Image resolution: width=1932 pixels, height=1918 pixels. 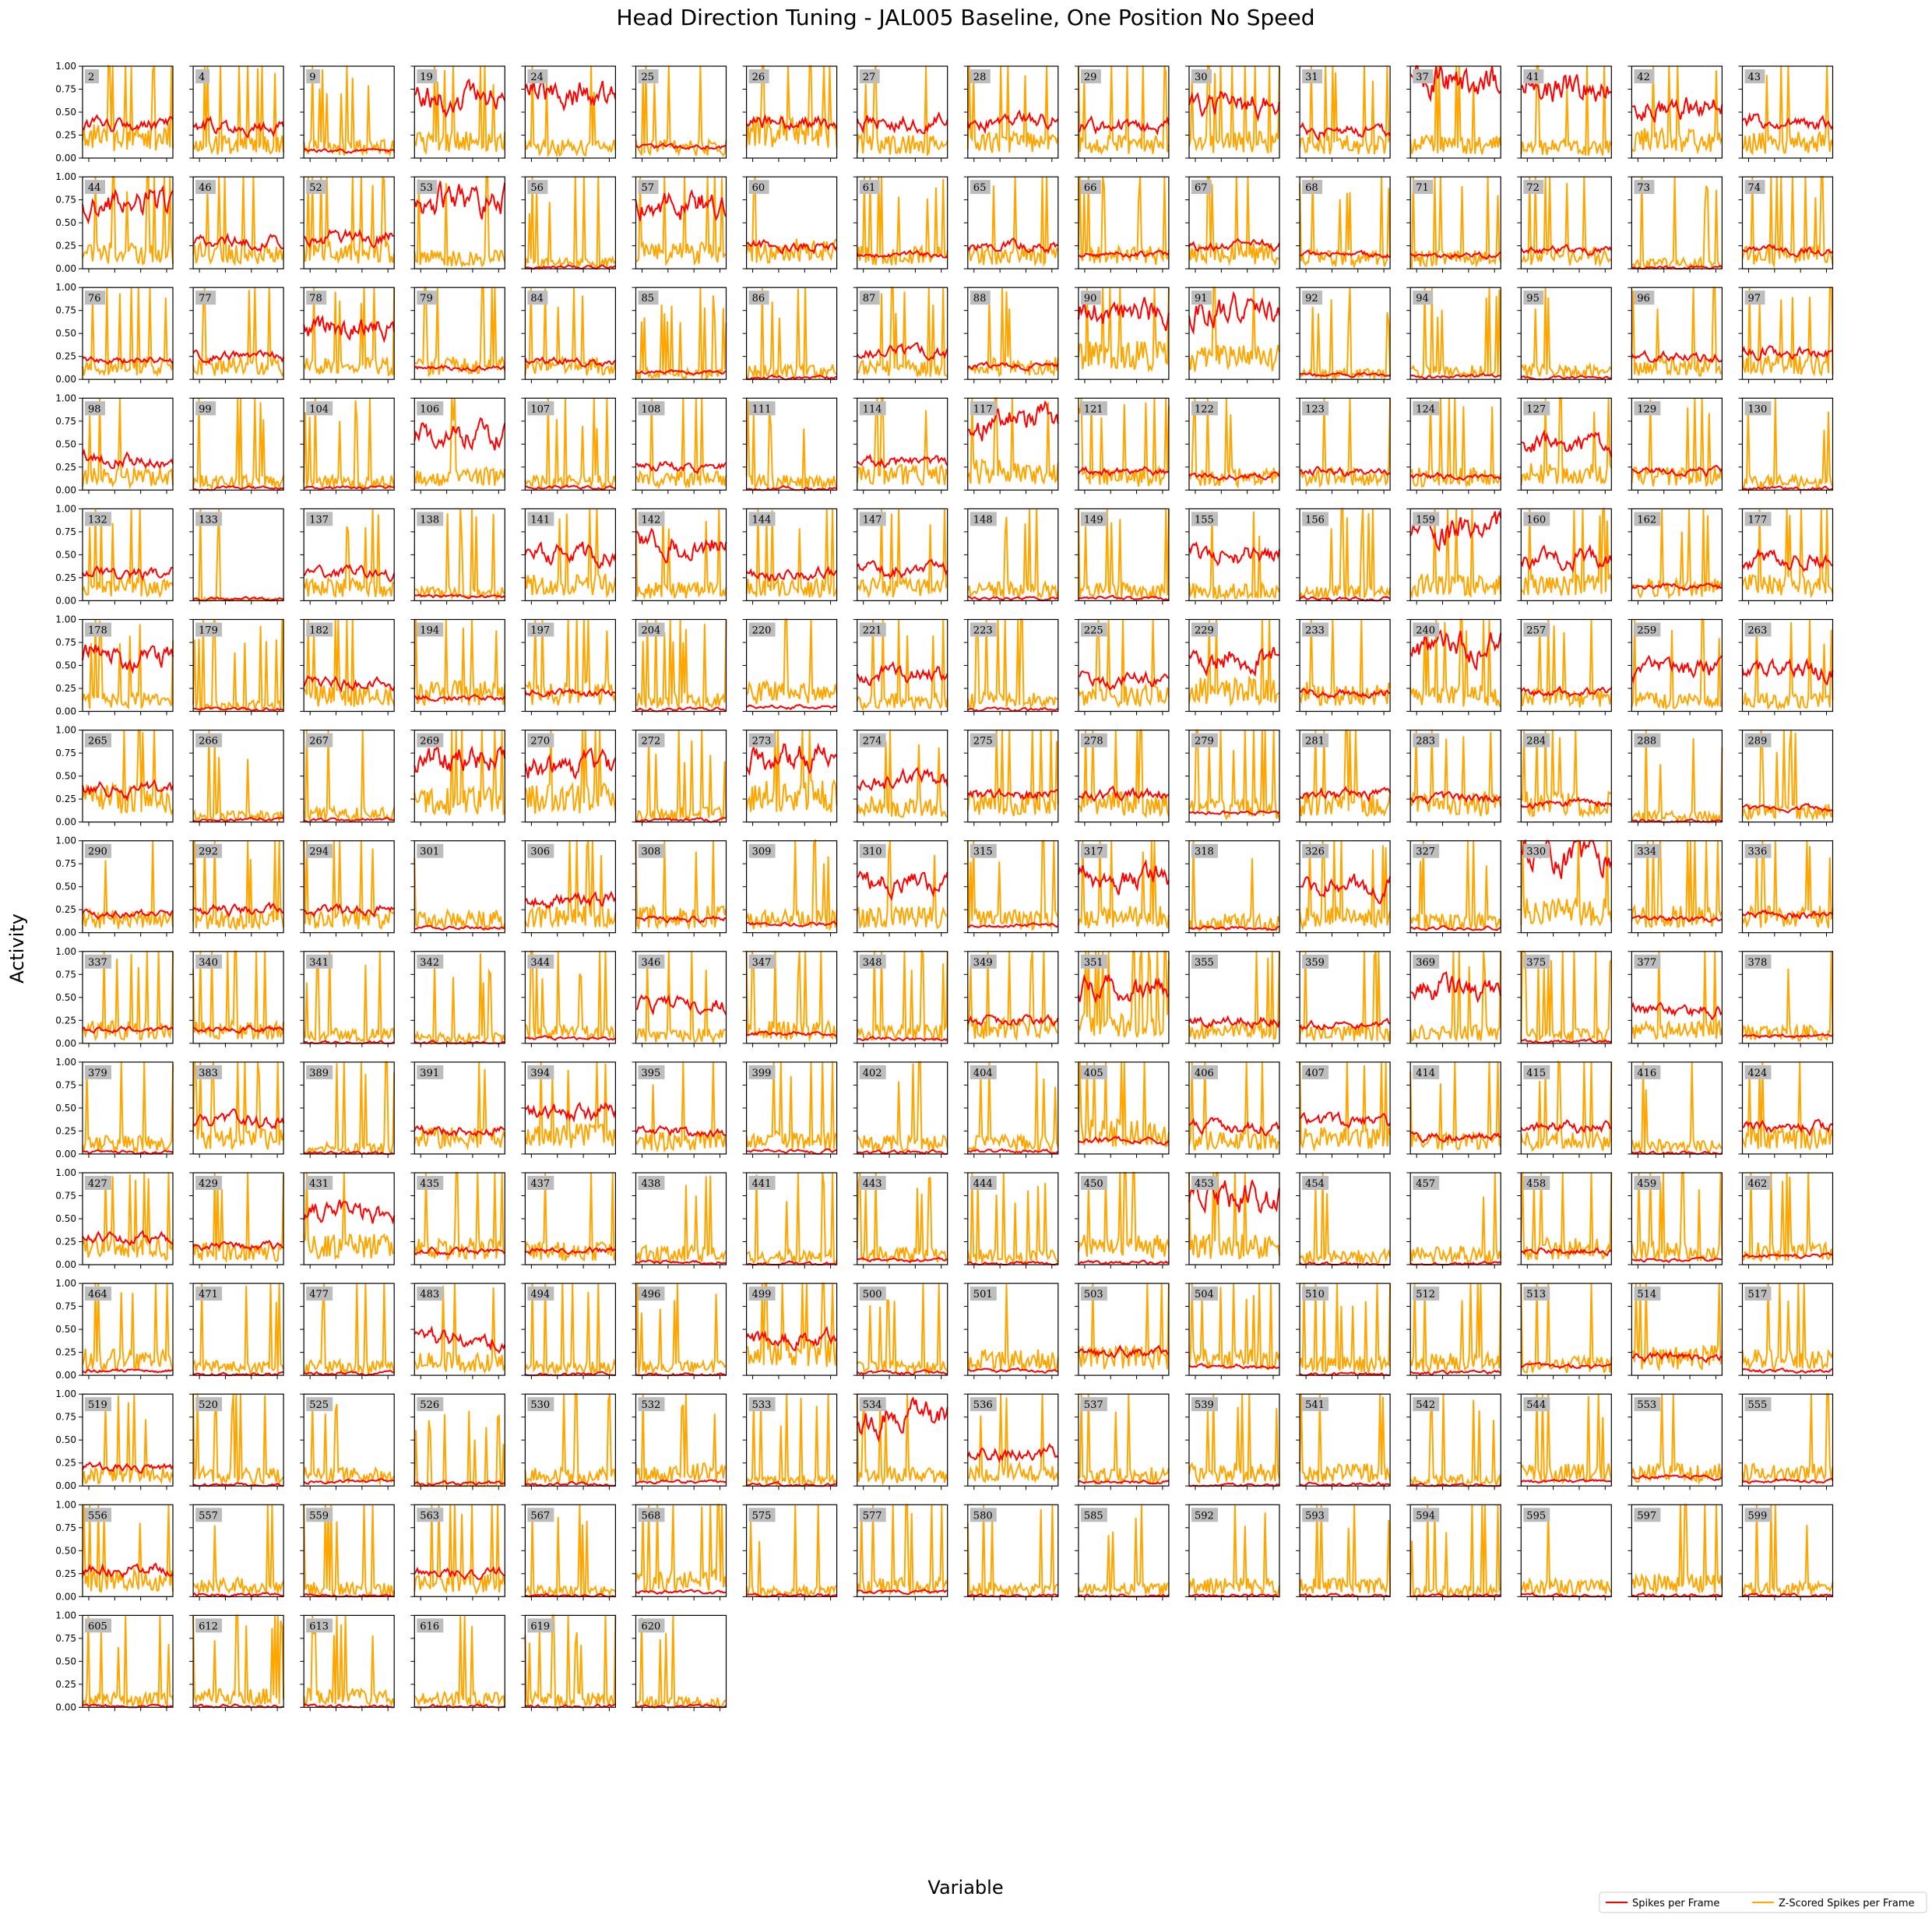 What do you see at coordinates (1315, 963) in the screenshot?
I see `panel-id-label: 359` at bounding box center [1315, 963].